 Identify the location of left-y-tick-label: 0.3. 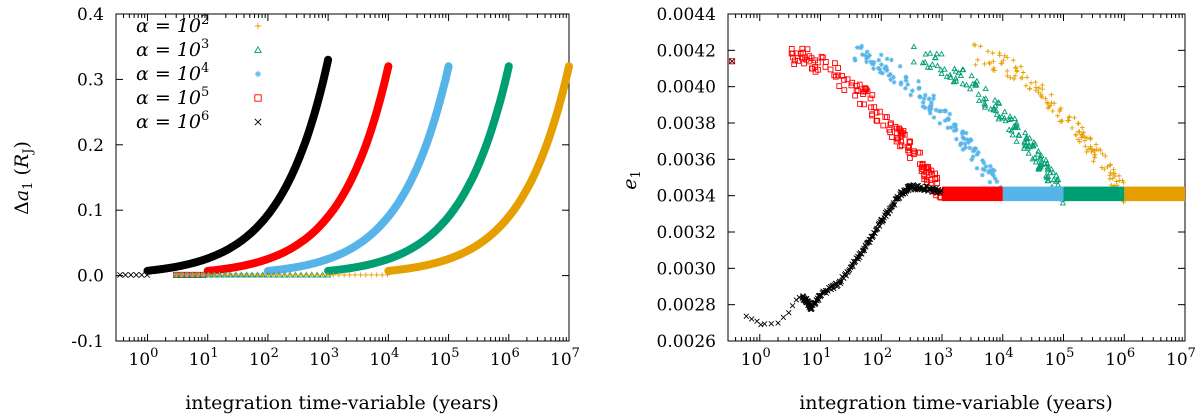
(90, 80).